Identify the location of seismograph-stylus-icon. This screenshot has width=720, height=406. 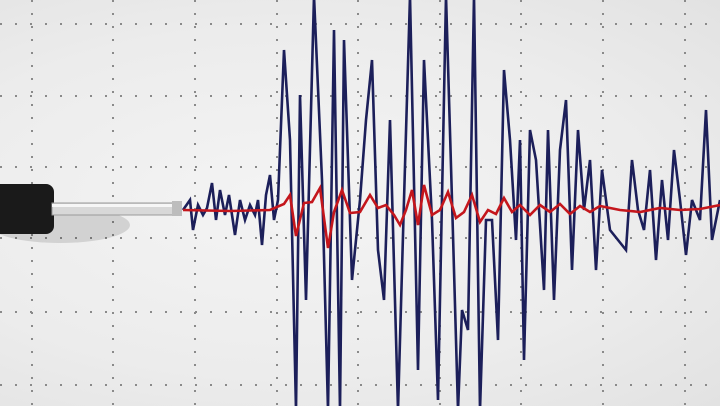
(91, 213).